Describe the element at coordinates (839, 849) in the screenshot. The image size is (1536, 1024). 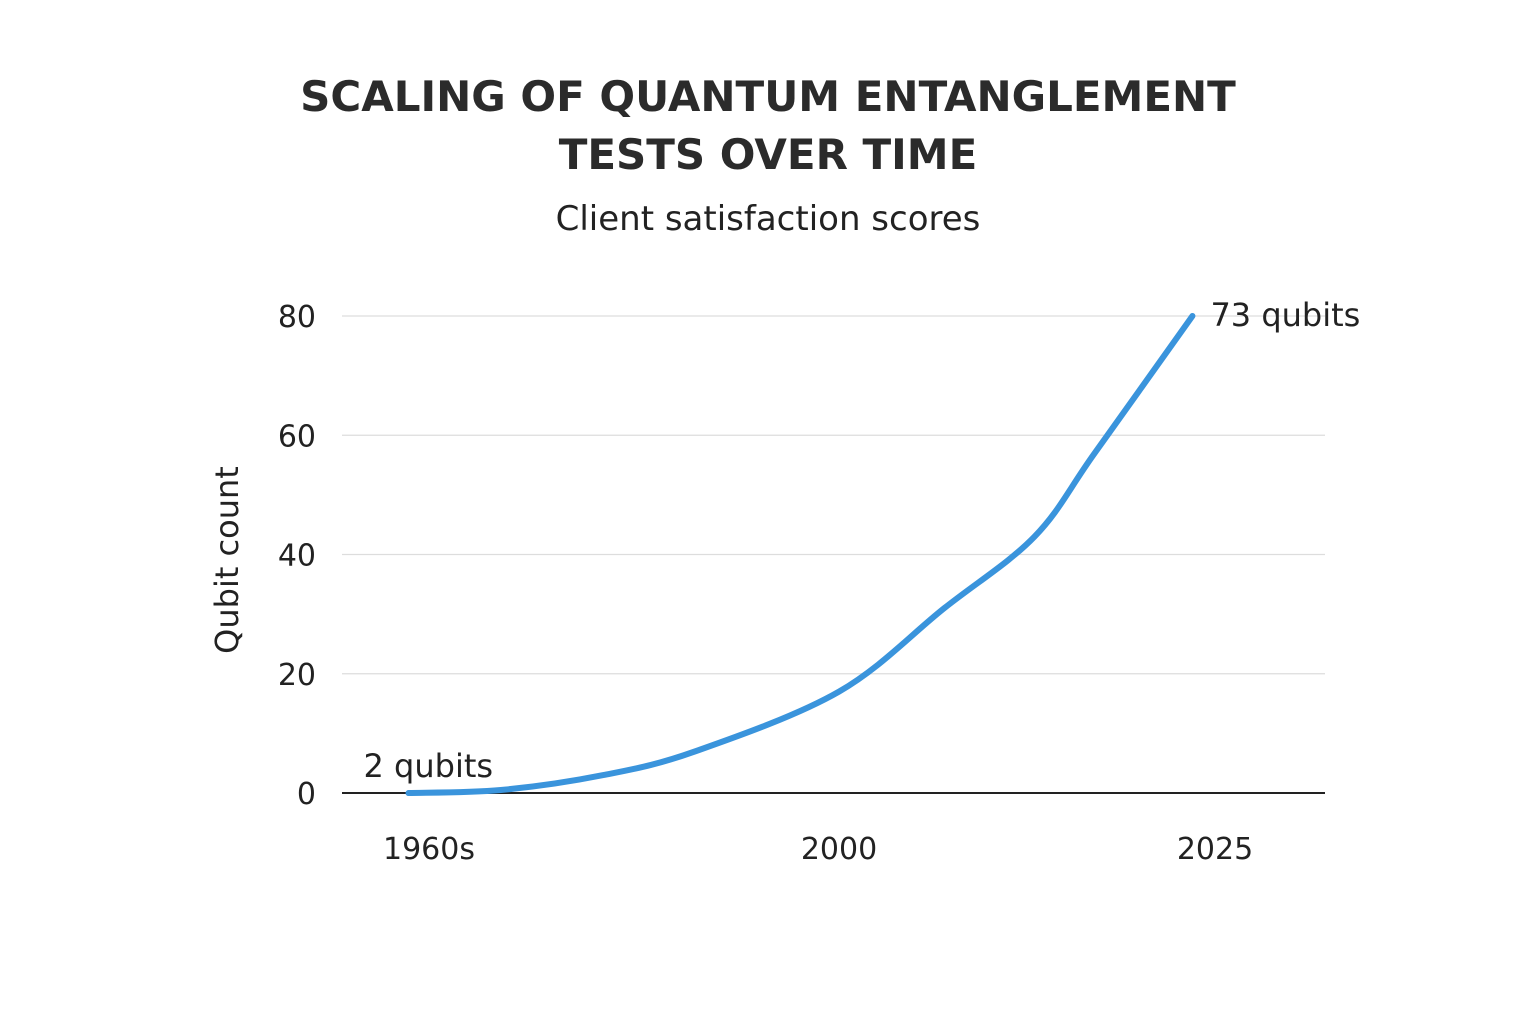
I see `x-tick-label: 2000` at that location.